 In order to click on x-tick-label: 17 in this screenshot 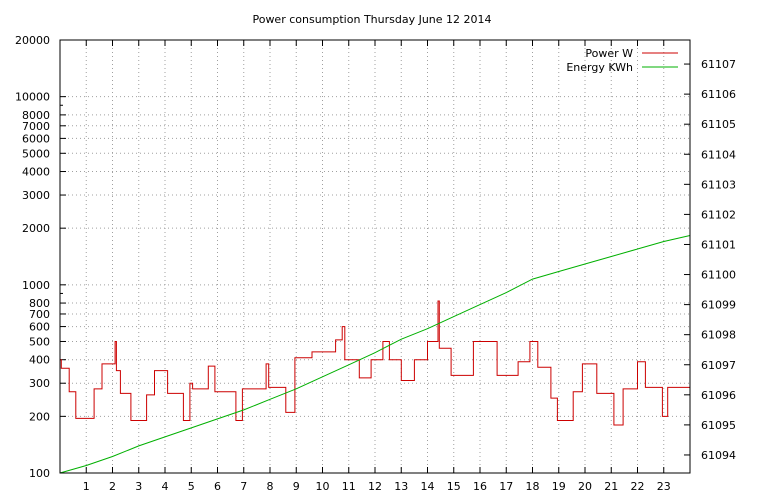, I will do `click(506, 486)`.